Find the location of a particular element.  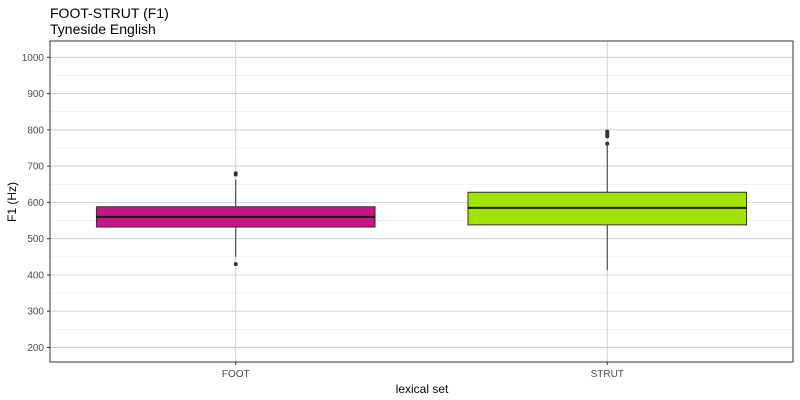

chart-title: FOOT-STRUT (F1) is located at coordinates (109, 13).